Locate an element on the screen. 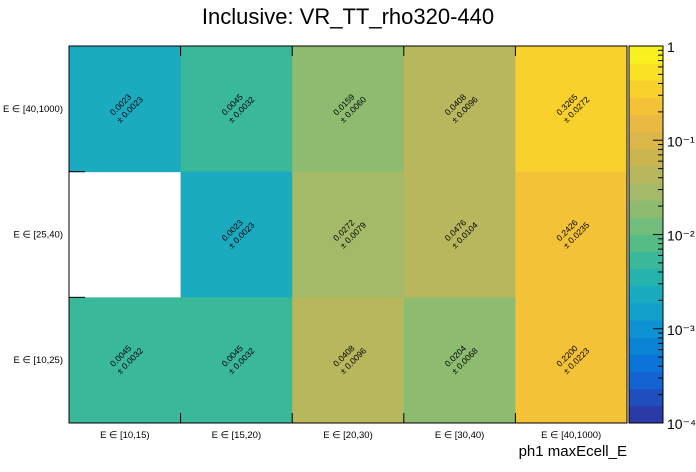  colorbar-tick-label: 10⁻³ is located at coordinates (681, 330).